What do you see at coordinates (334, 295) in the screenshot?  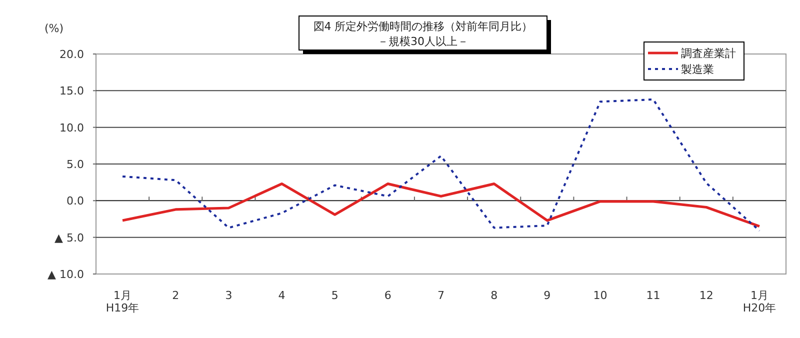 I see `x-tick-label: 5` at bounding box center [334, 295].